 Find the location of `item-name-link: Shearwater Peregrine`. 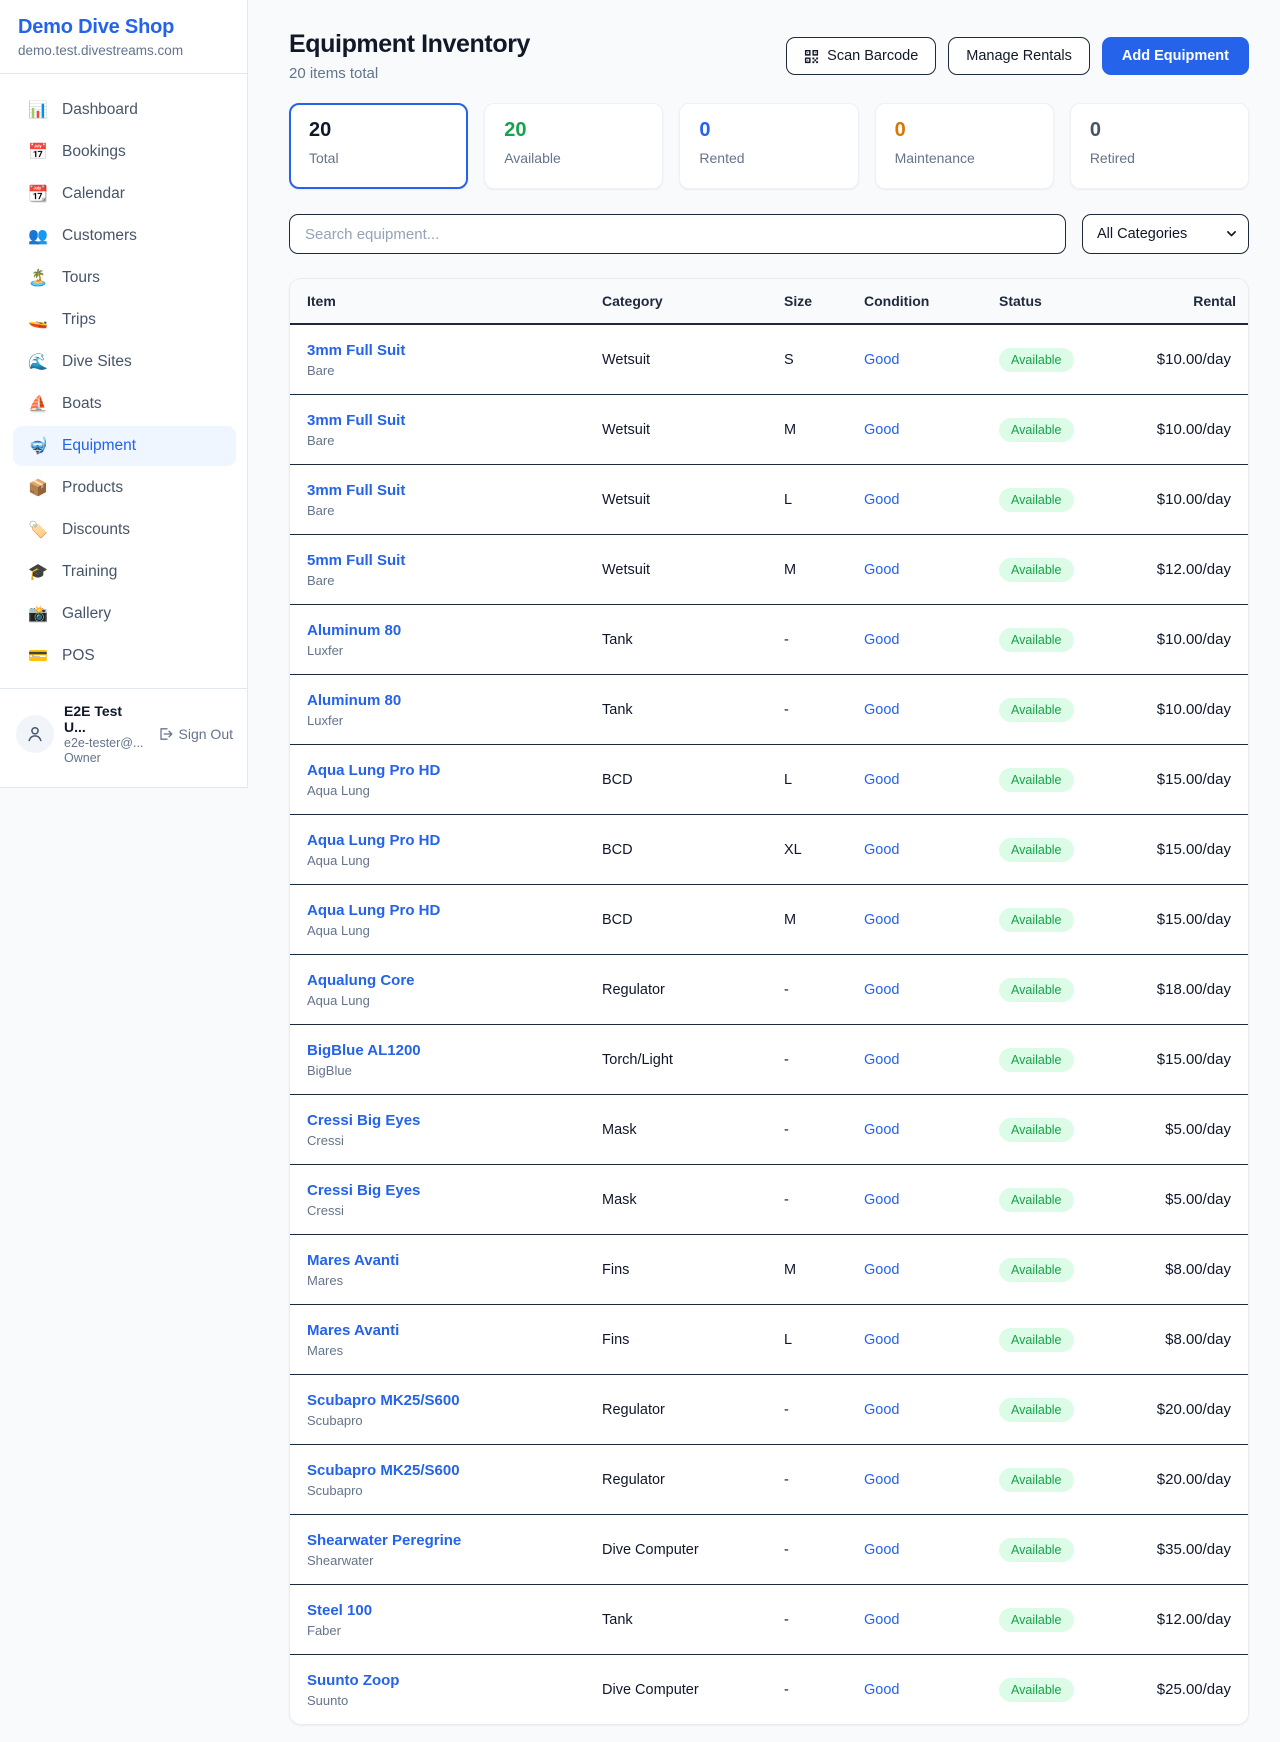

item-name-link: Shearwater Peregrine is located at coordinates (384, 1540).